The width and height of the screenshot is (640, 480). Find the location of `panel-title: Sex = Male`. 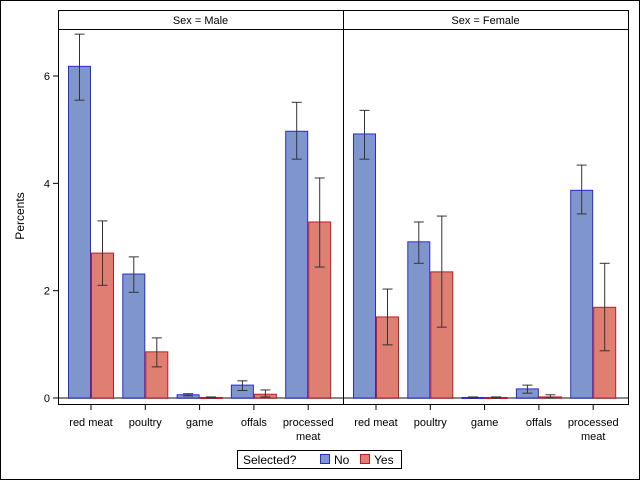

panel-title: Sex = Male is located at coordinates (200, 21).